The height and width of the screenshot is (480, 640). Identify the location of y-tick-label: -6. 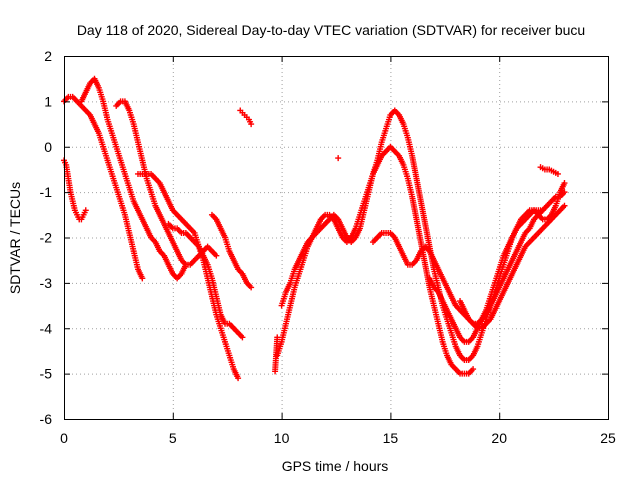
(46, 419).